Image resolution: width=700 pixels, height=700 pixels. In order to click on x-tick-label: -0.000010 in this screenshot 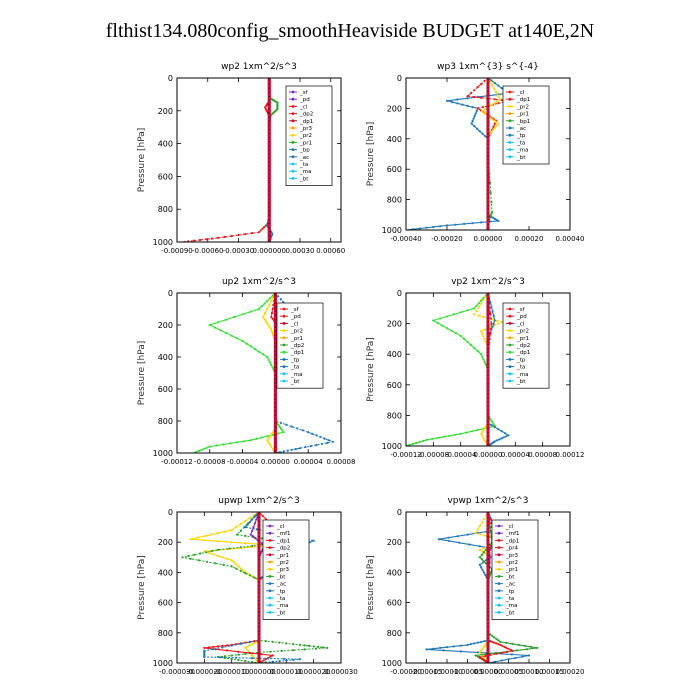, I will do `click(232, 672)`.